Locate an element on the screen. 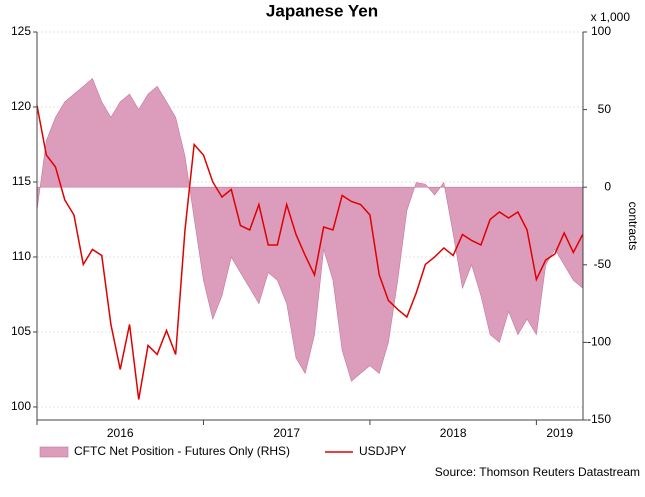 The height and width of the screenshot is (497, 645). legend-swatch is located at coordinates (54, 452).